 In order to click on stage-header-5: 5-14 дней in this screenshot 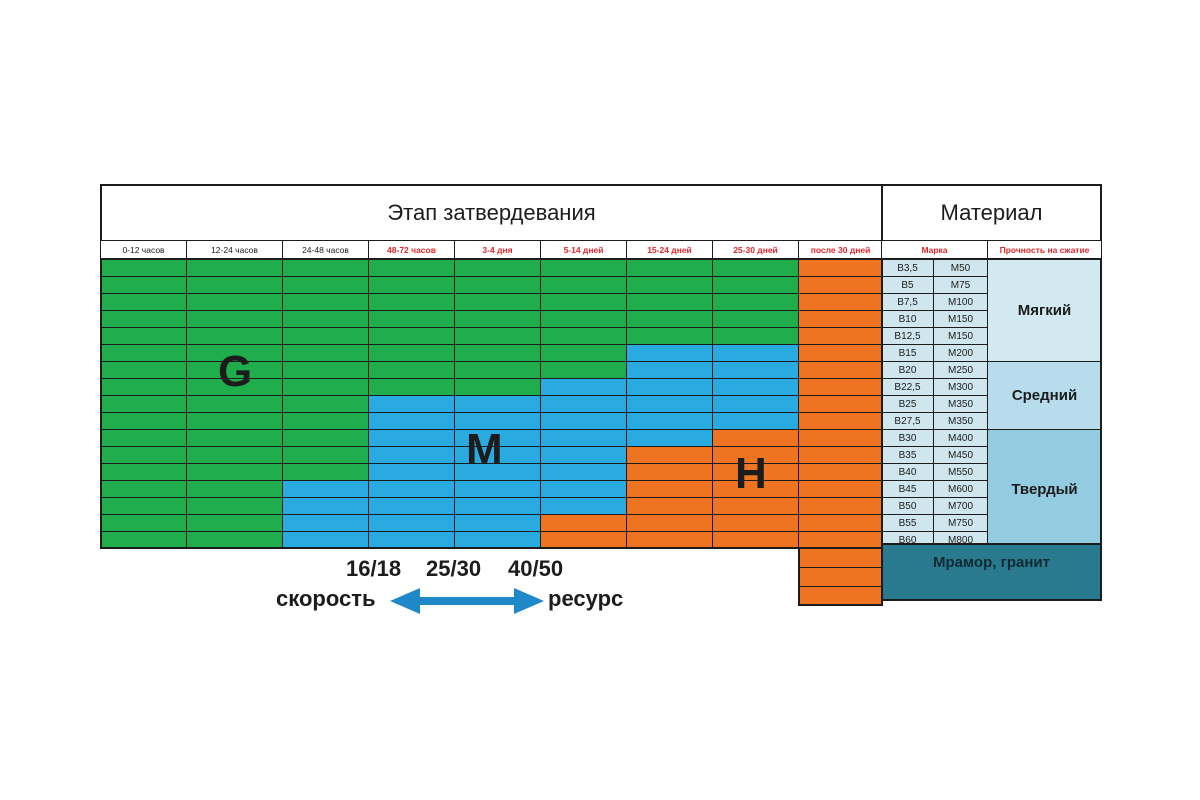, I will do `click(583, 250)`.